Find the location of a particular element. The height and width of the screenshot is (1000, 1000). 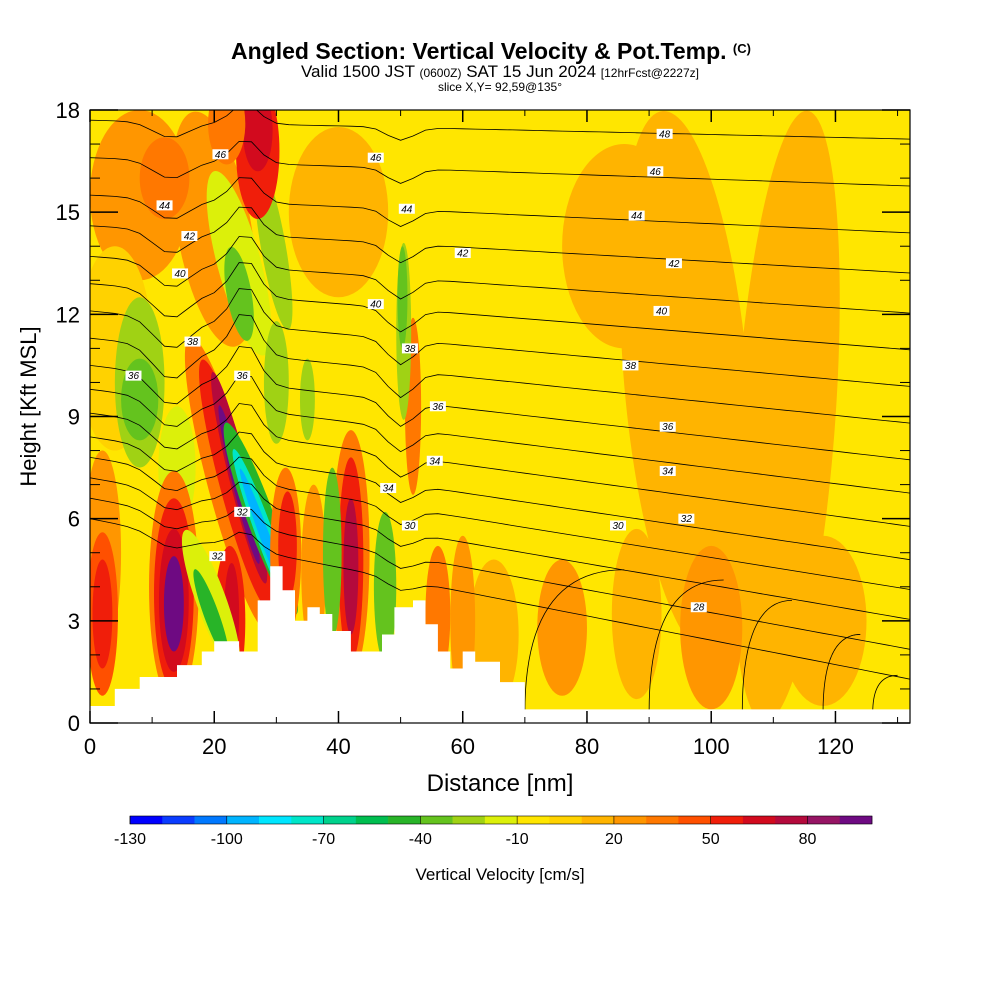

valid-time: Valid 1500 JST is located at coordinates (357, 71).